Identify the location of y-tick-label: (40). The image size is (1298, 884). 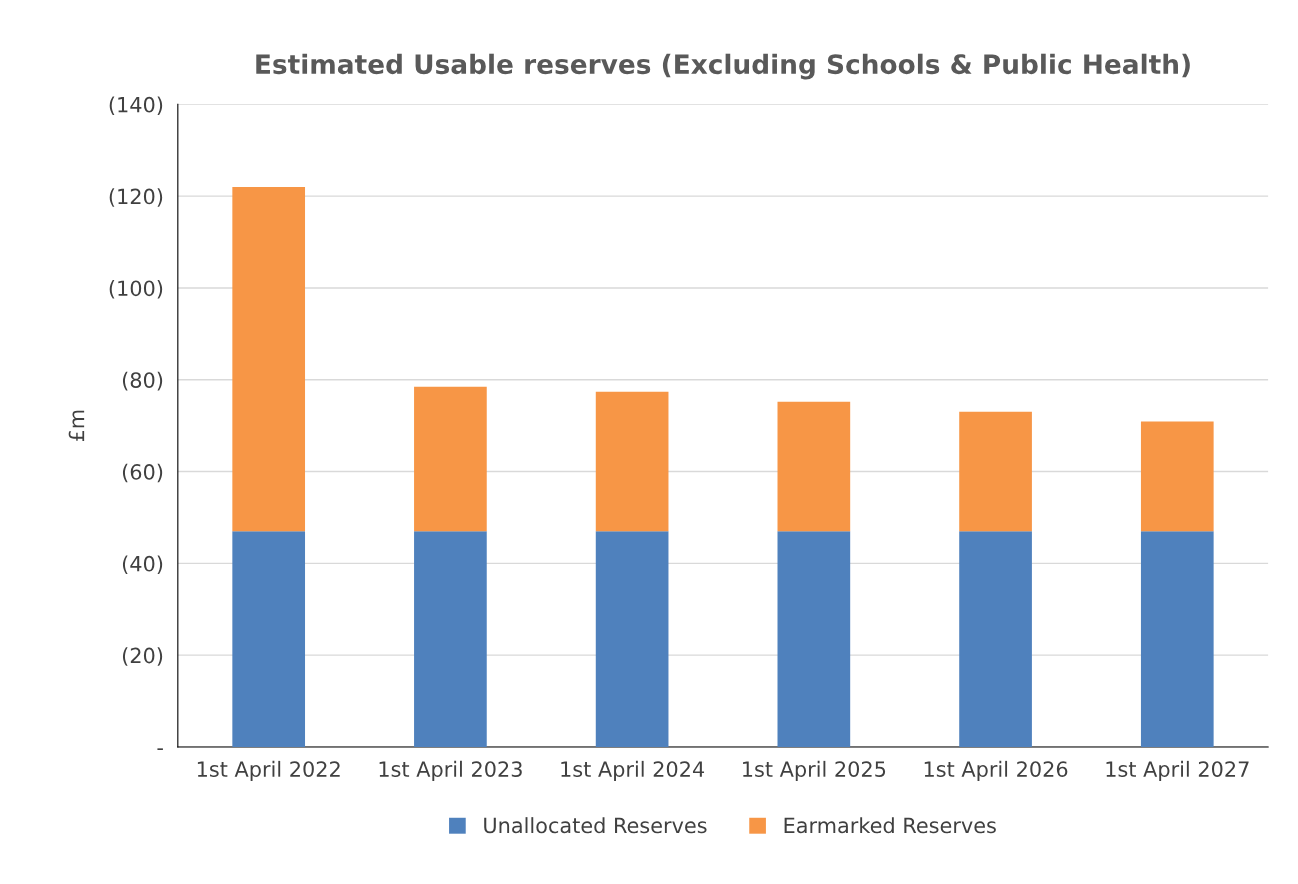
(142, 565).